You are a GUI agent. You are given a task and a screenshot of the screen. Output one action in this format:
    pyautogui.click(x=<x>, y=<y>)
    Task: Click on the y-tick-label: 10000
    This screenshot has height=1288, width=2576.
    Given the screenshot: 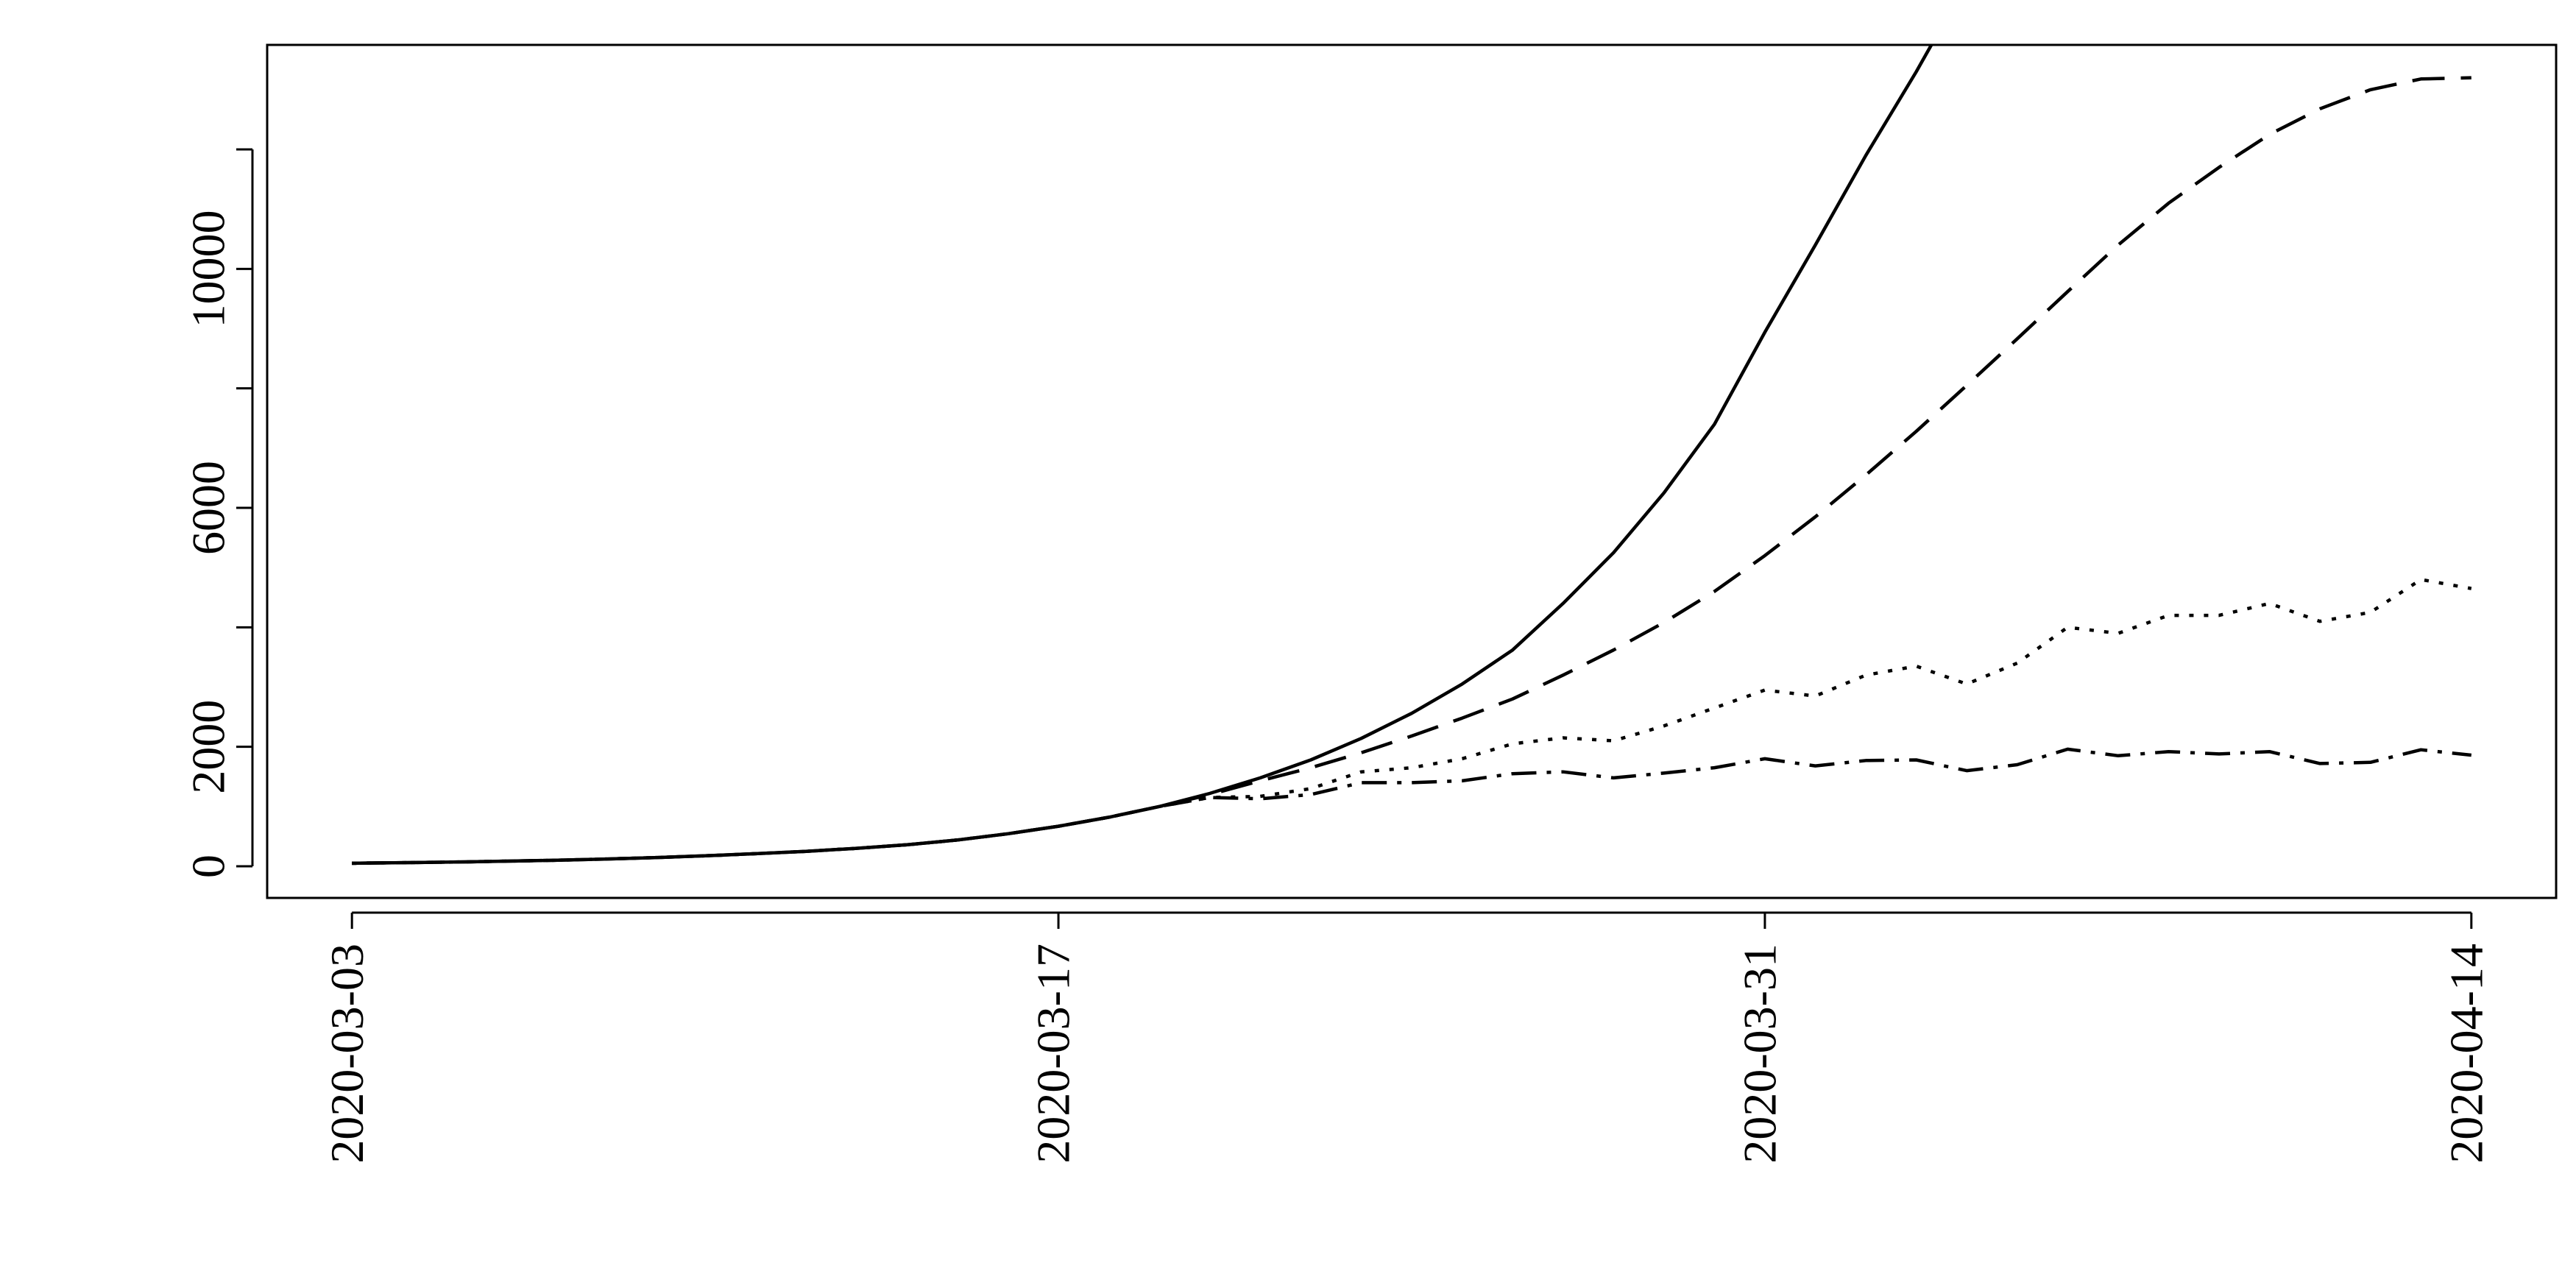 What is the action you would take?
    pyautogui.click(x=209, y=269)
    